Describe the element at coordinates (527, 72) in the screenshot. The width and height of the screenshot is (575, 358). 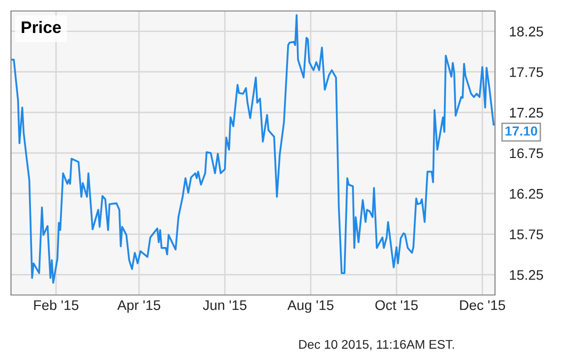
I see `y-tick-label: 17.75` at that location.